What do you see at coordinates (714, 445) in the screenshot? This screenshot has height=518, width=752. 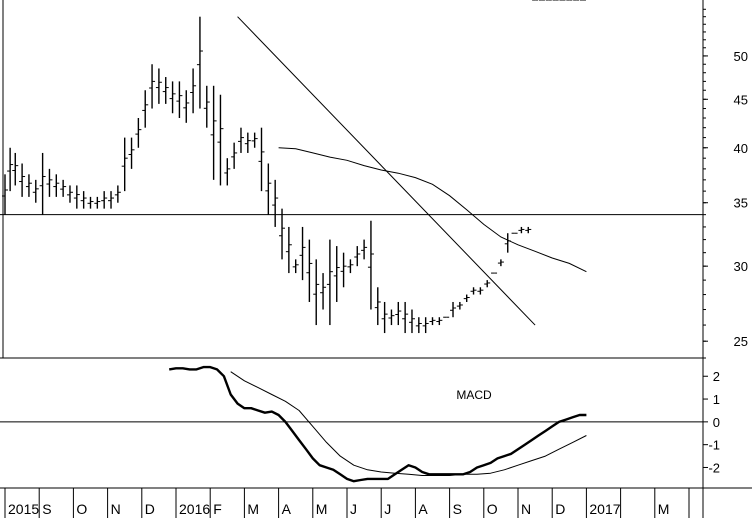 I see `macd-y-tick-label: -1` at bounding box center [714, 445].